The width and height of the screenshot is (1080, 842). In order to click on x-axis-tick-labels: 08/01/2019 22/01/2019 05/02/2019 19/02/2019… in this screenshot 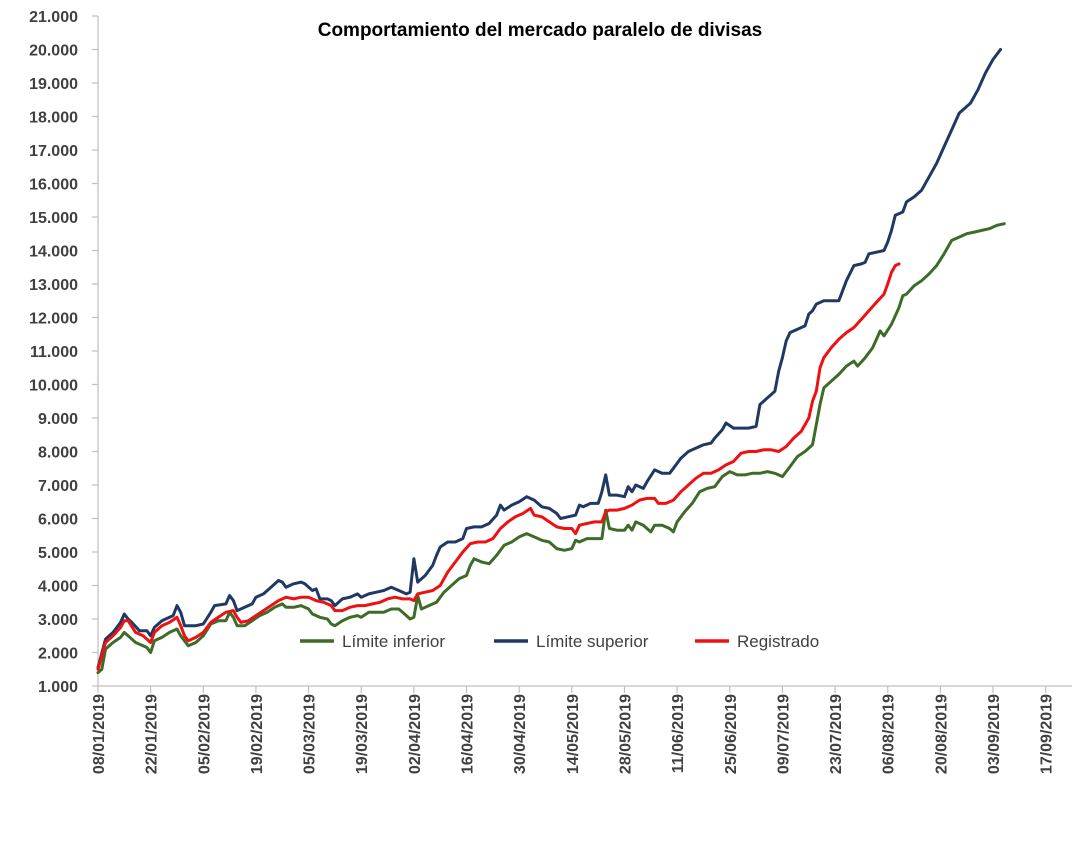, I will do `click(573, 730)`.